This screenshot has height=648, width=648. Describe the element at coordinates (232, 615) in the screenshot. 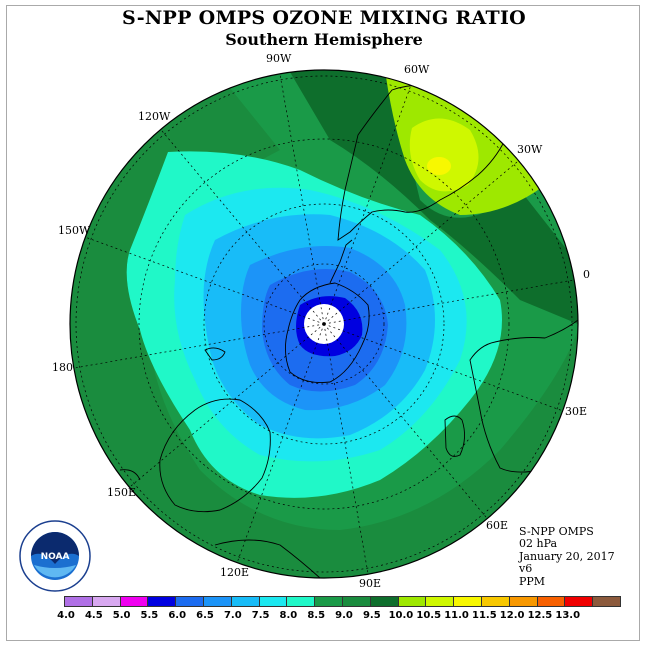

I see `color-scale-tick: 7.0` at that location.